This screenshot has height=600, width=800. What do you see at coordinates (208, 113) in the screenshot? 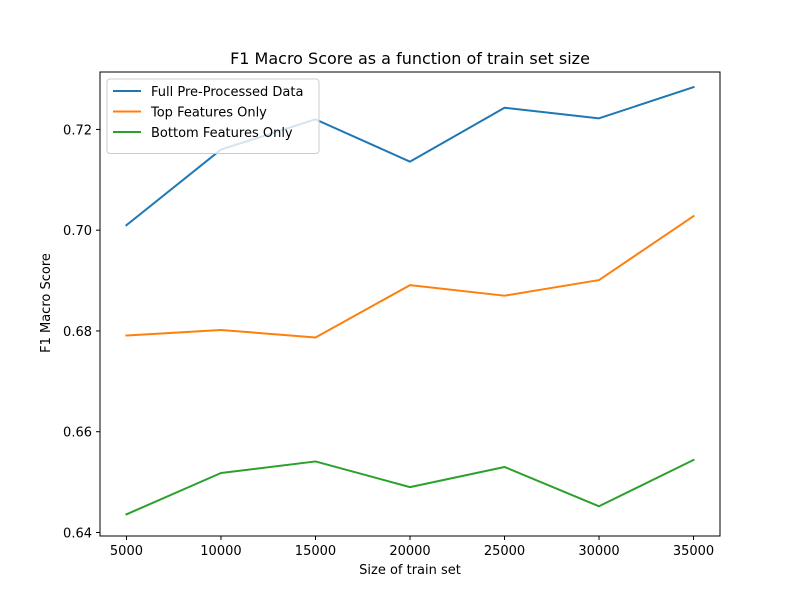
I see `legend-label: Top Features Only` at bounding box center [208, 113].